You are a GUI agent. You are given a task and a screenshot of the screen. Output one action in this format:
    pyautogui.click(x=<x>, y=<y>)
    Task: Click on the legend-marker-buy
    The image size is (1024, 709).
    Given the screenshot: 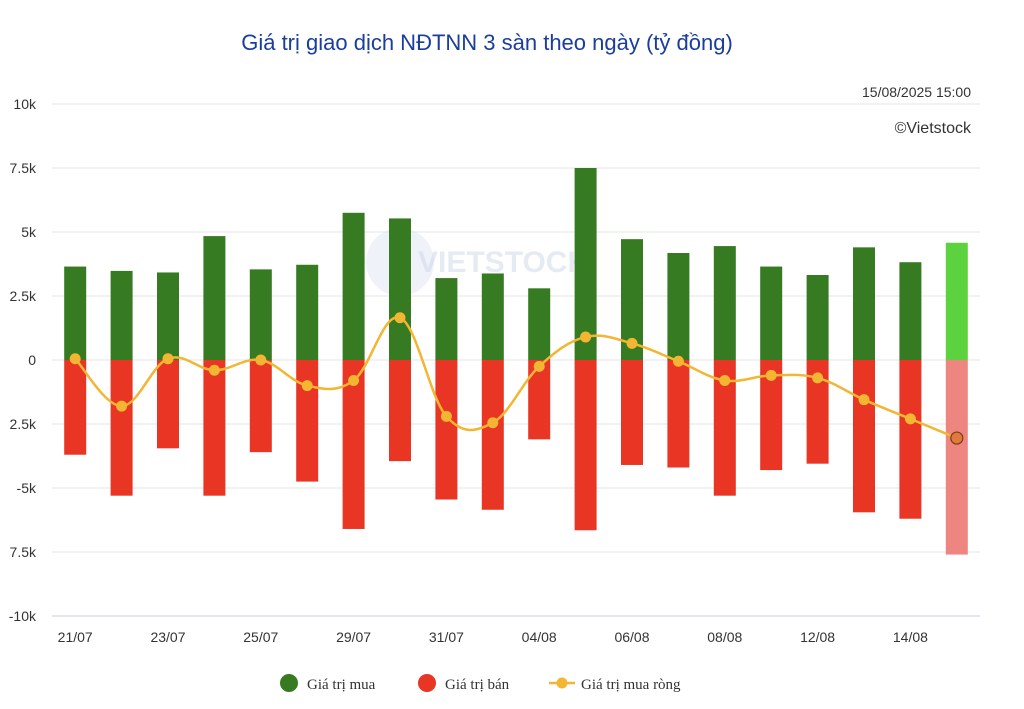 What is the action you would take?
    pyautogui.click(x=289, y=683)
    